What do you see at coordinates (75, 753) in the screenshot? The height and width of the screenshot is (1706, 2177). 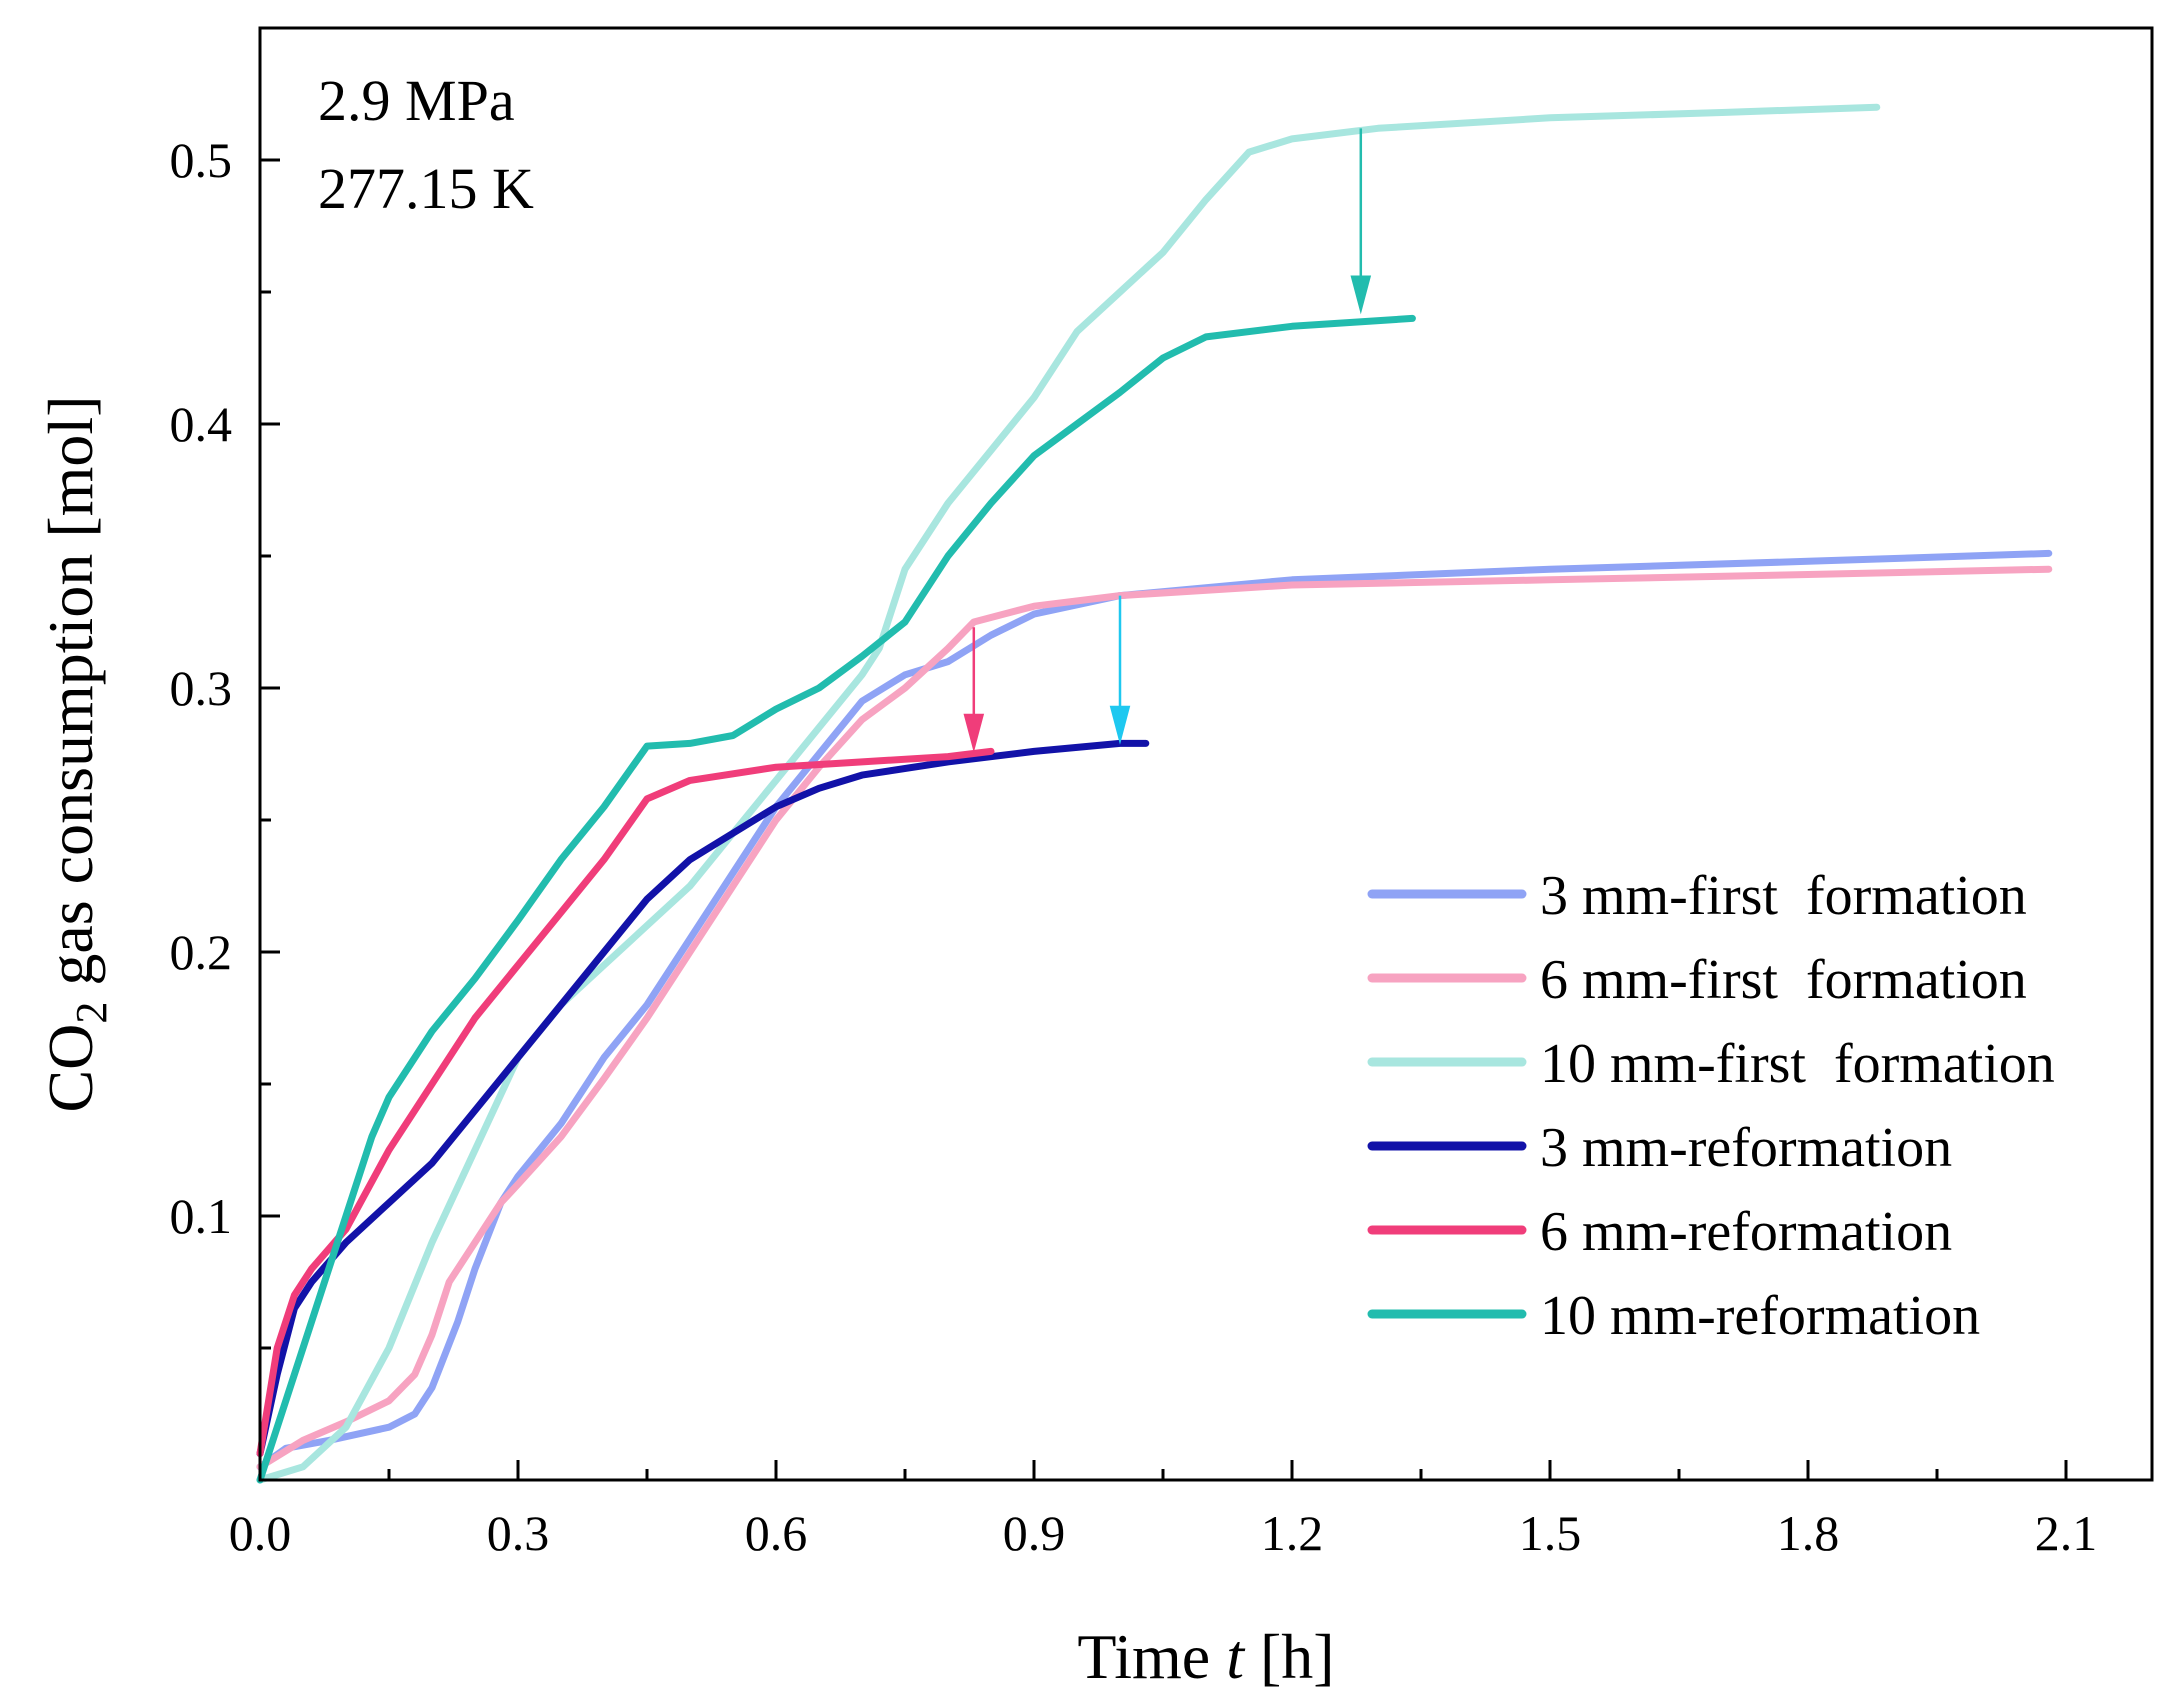 I see `y-axis-title: CO2 gas consumption [mol]` at bounding box center [75, 753].